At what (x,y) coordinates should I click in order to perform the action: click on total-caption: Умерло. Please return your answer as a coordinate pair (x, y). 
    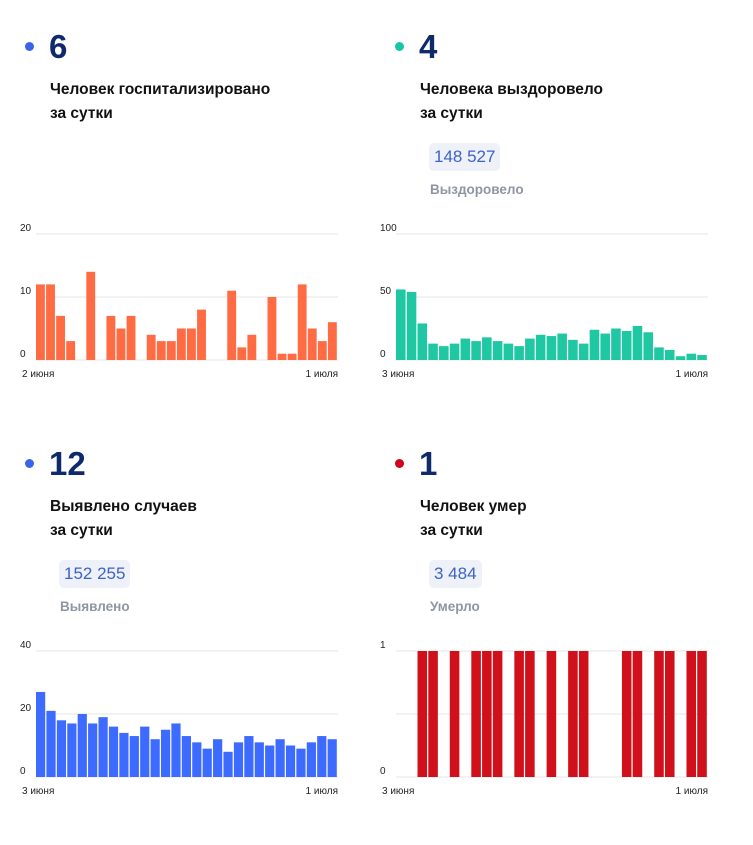
    Looking at the image, I should click on (455, 606).